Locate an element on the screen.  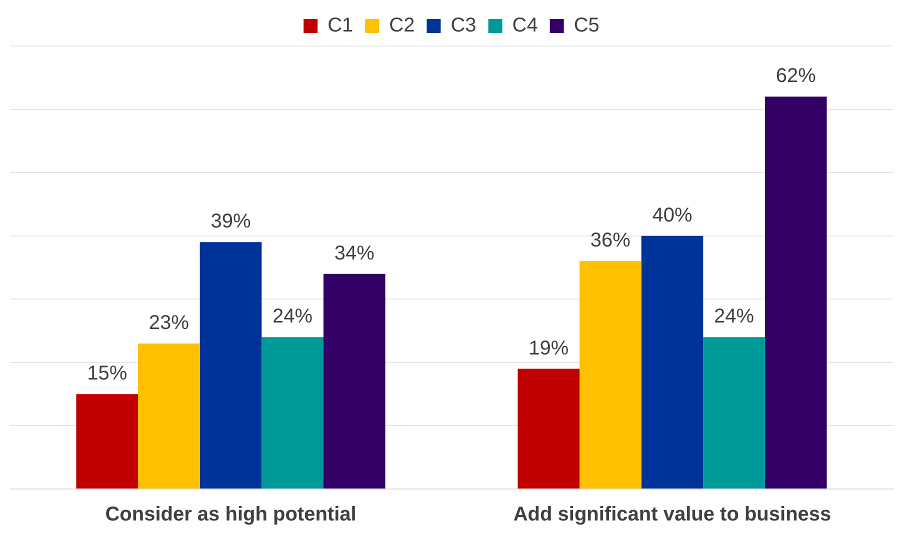
data-label: 23% is located at coordinates (169, 323).